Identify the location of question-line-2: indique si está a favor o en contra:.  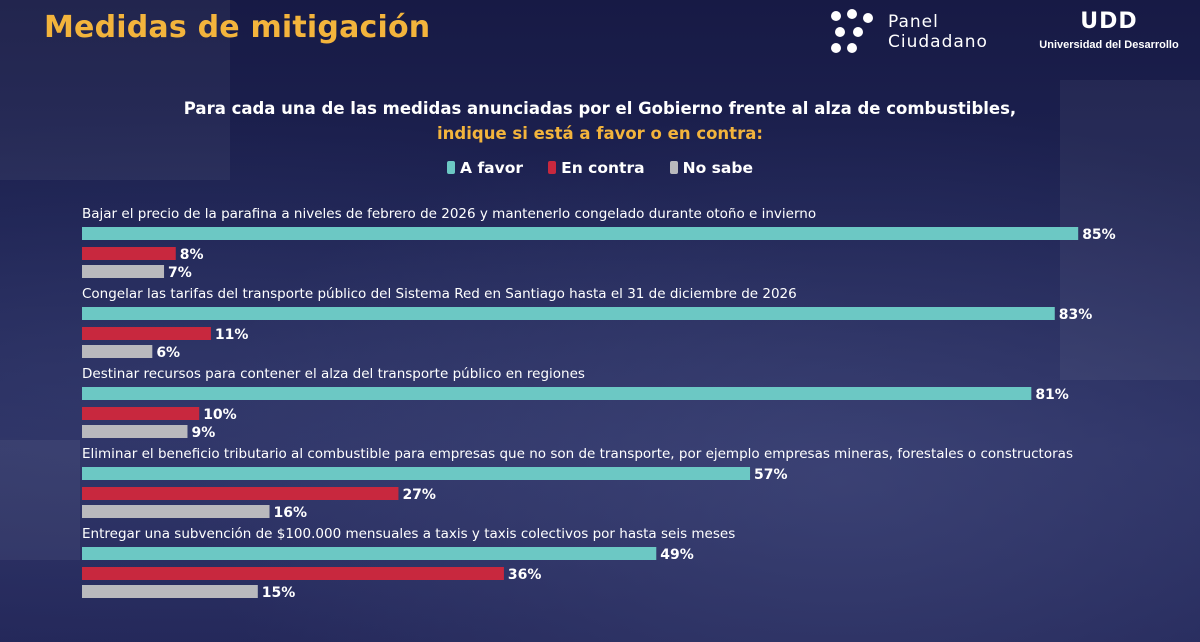
(600, 133).